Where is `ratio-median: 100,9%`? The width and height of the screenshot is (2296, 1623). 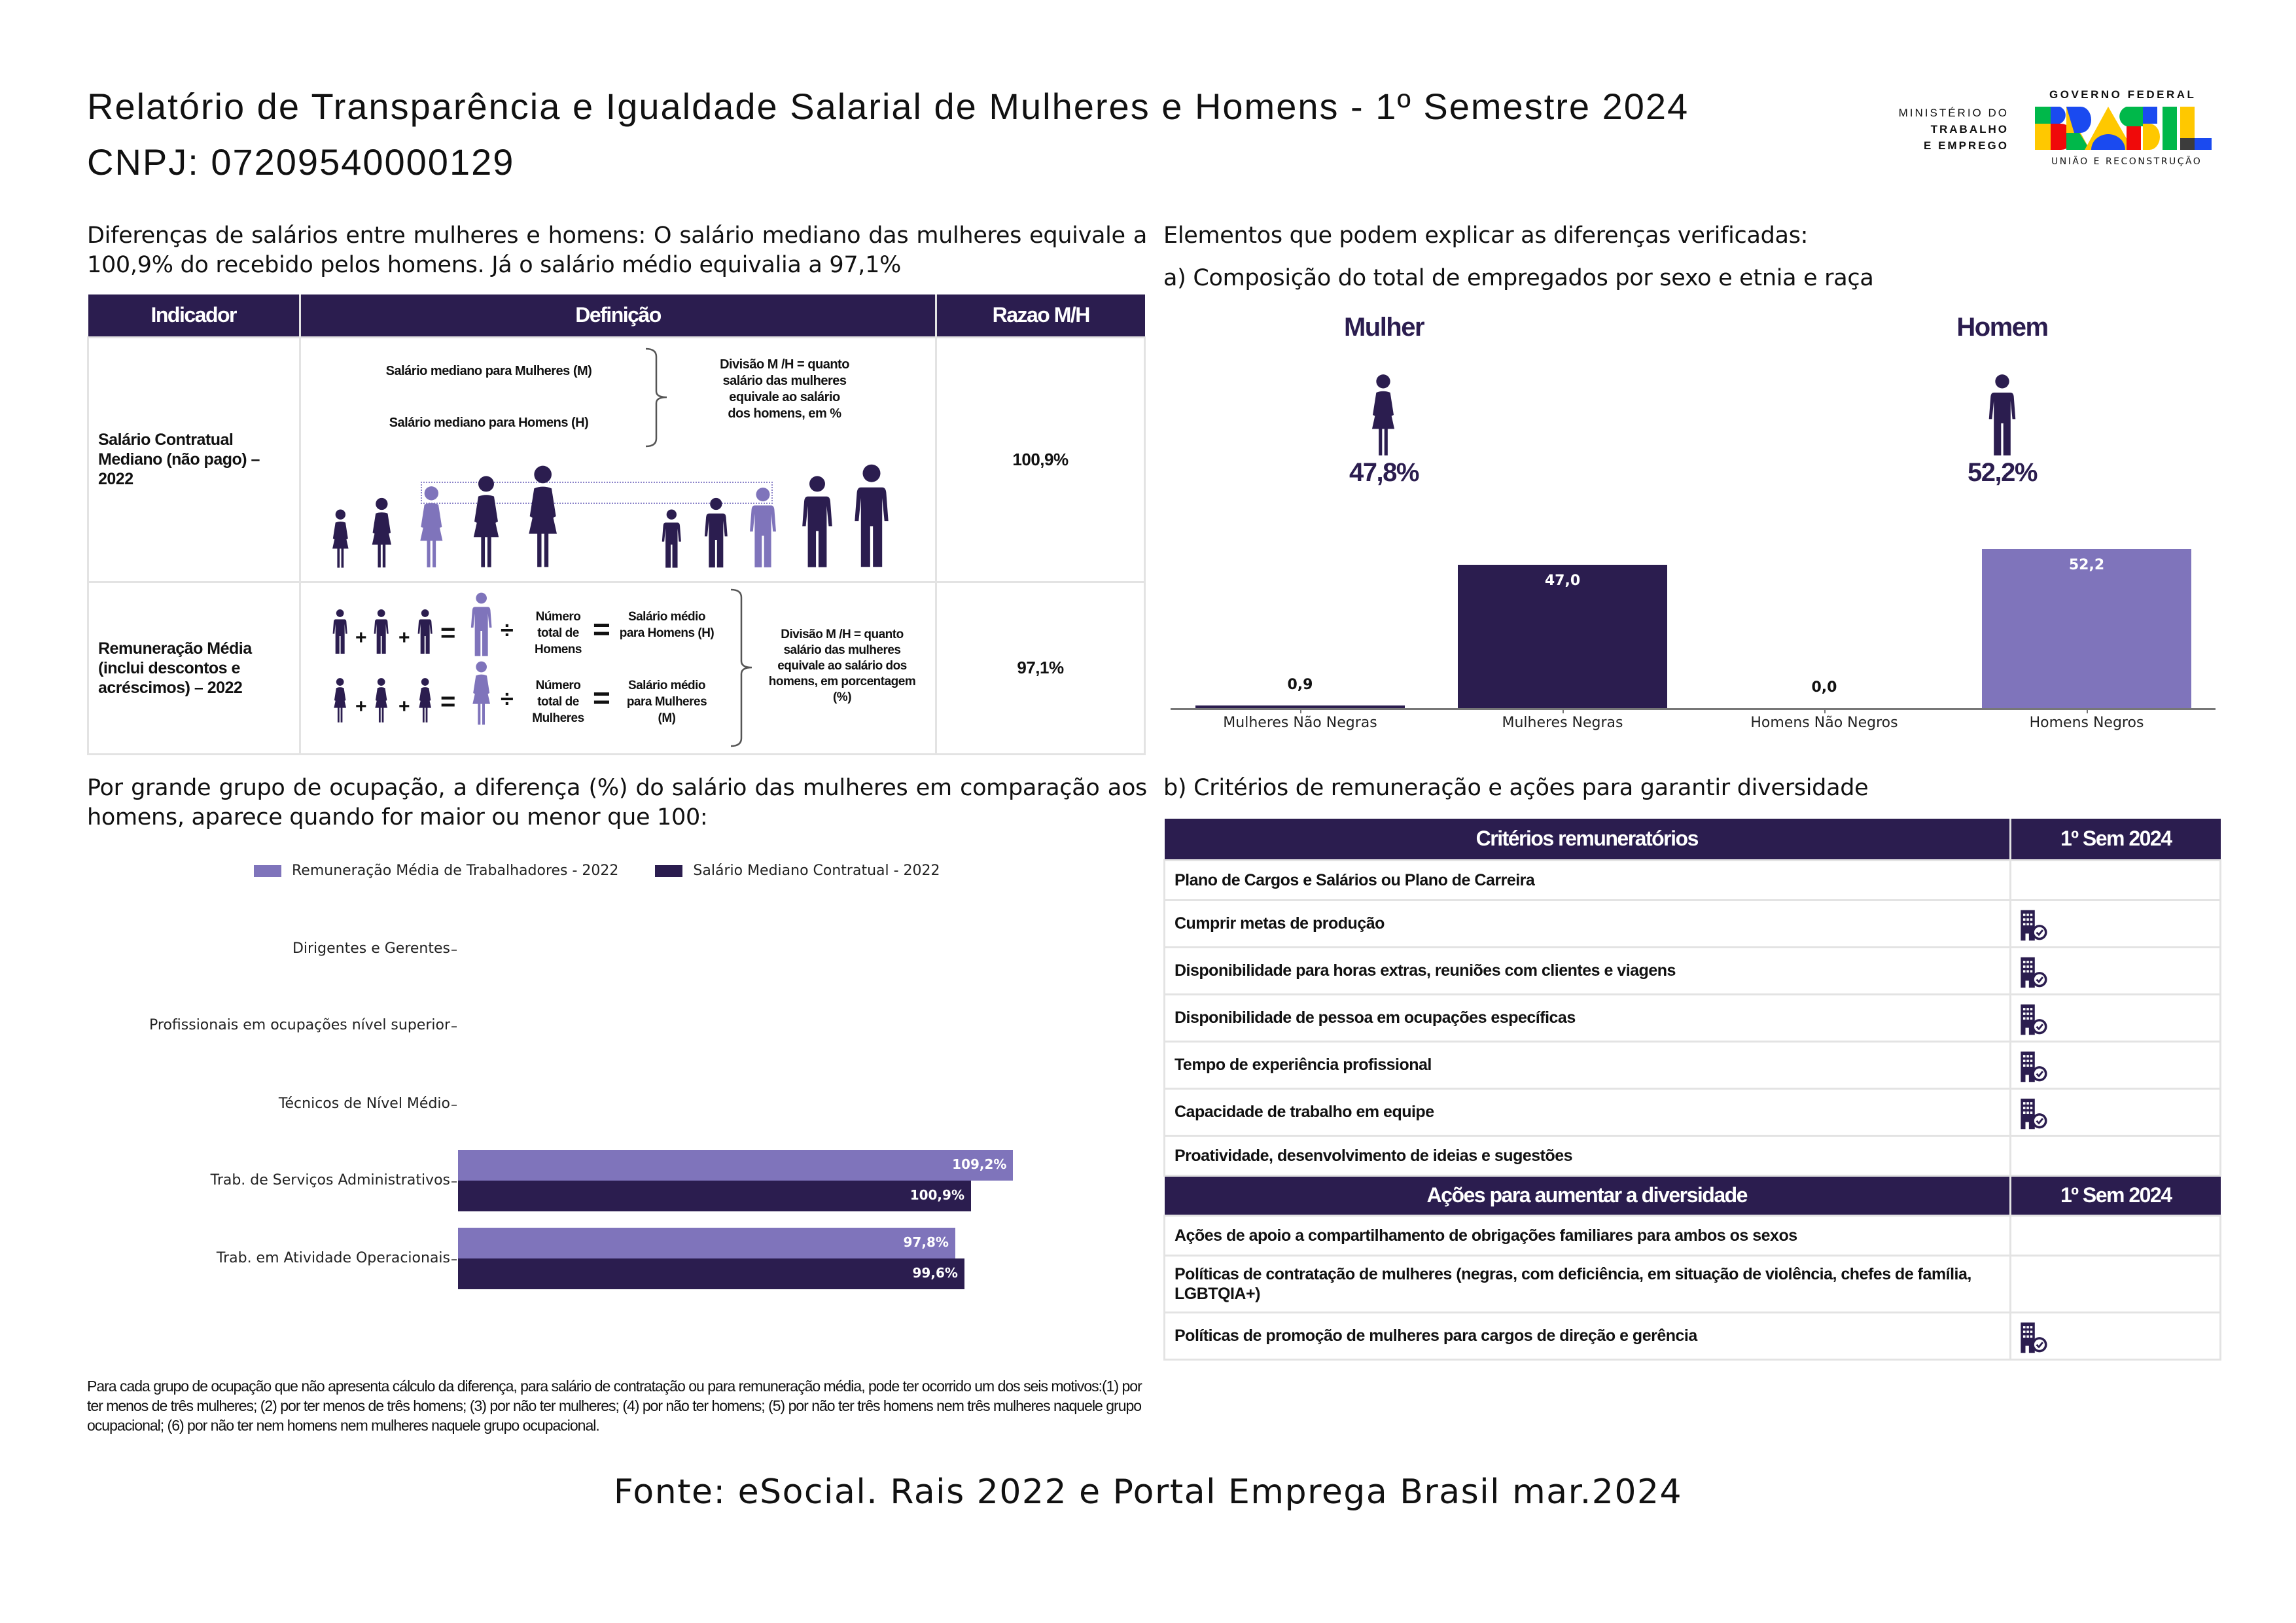
ratio-median: 100,9% is located at coordinates (1040, 459).